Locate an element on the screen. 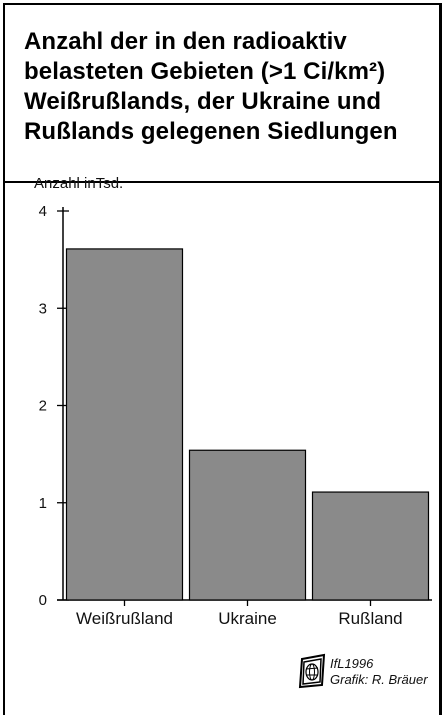 This screenshot has height=715, width=445. y-tick-label: 3 is located at coordinates (43, 308).